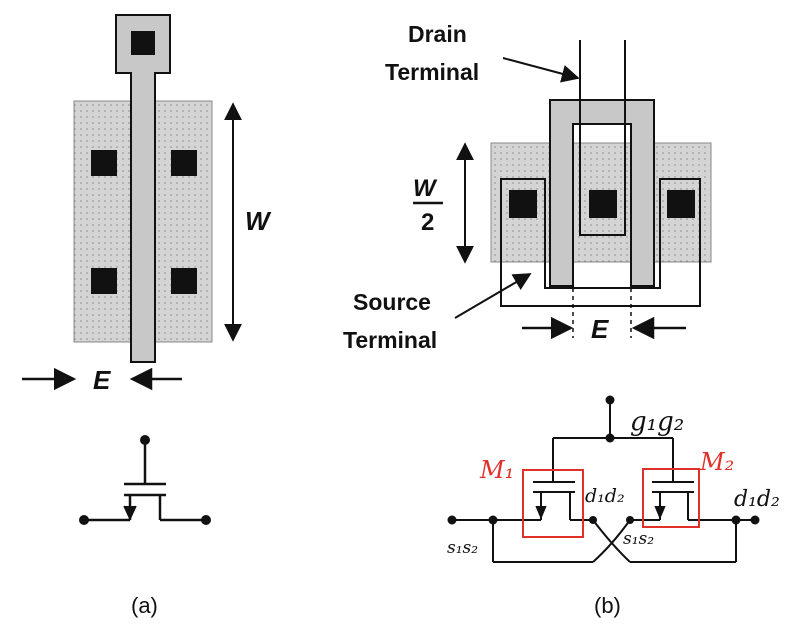 This screenshot has height=636, width=805. I want to click on drain-node-inner-label: d₁d₂, so click(605, 496).